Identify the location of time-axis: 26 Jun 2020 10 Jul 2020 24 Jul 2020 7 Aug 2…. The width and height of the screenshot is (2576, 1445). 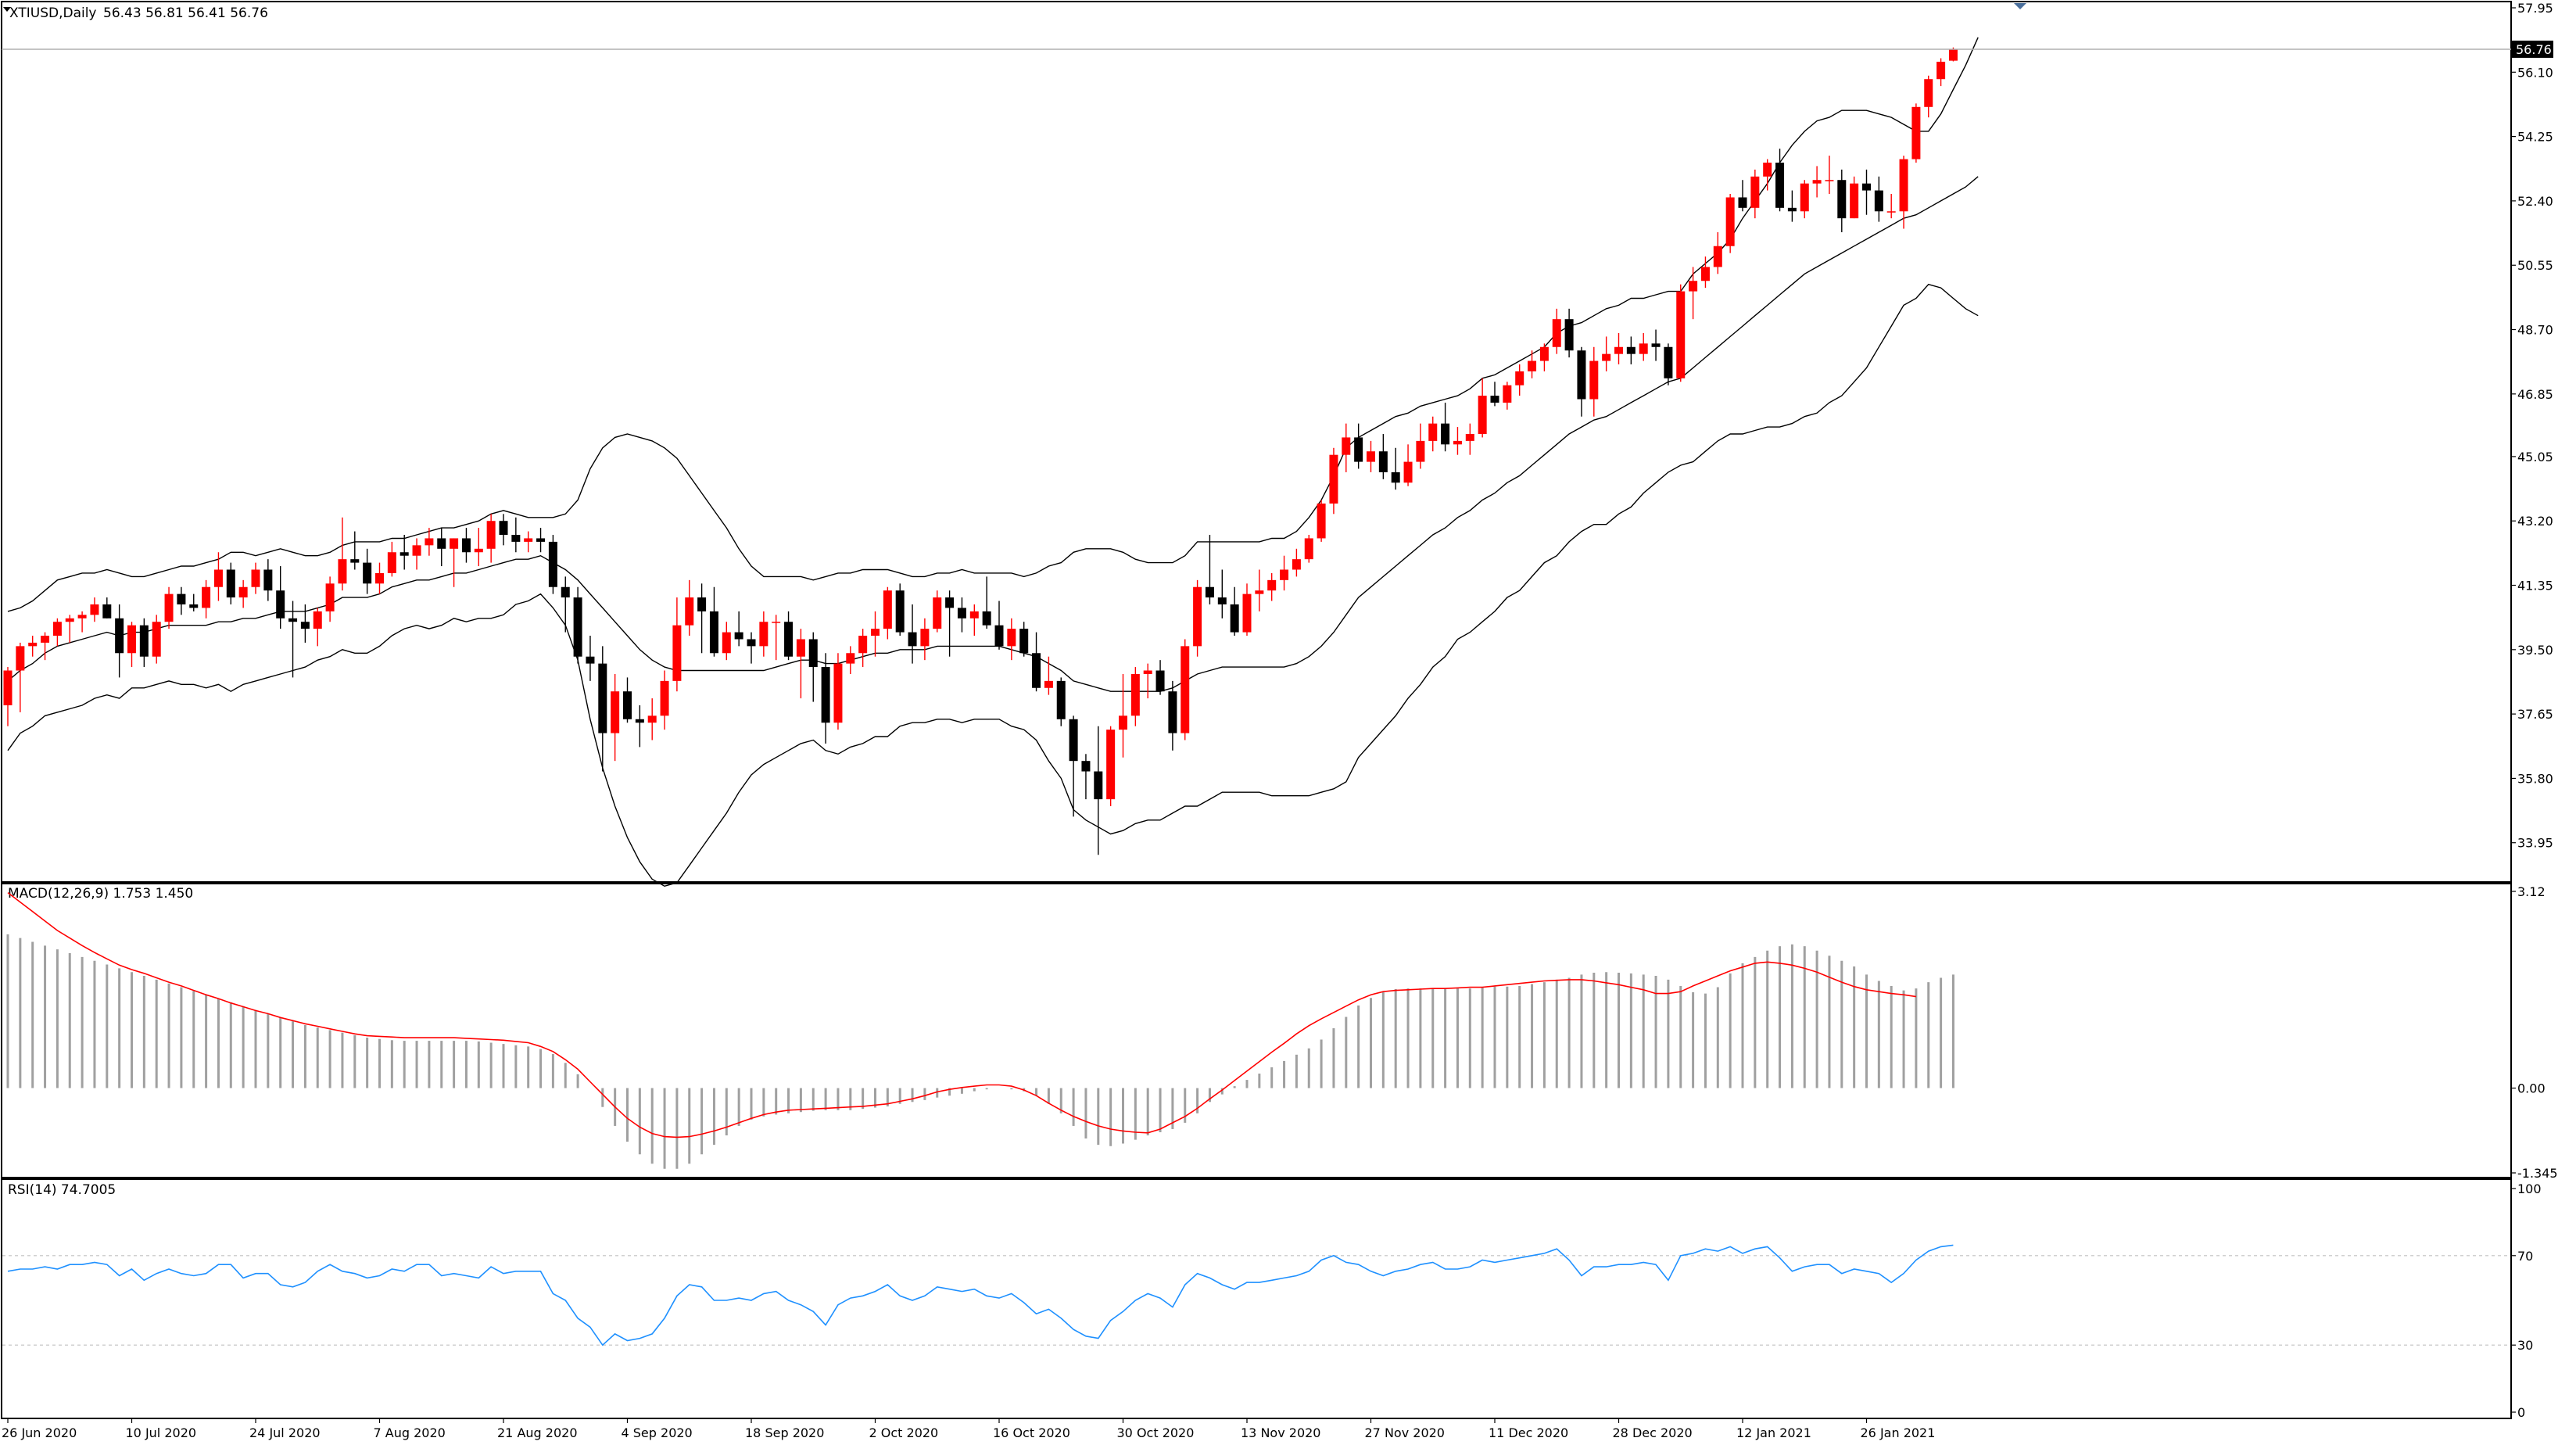
(969, 1429).